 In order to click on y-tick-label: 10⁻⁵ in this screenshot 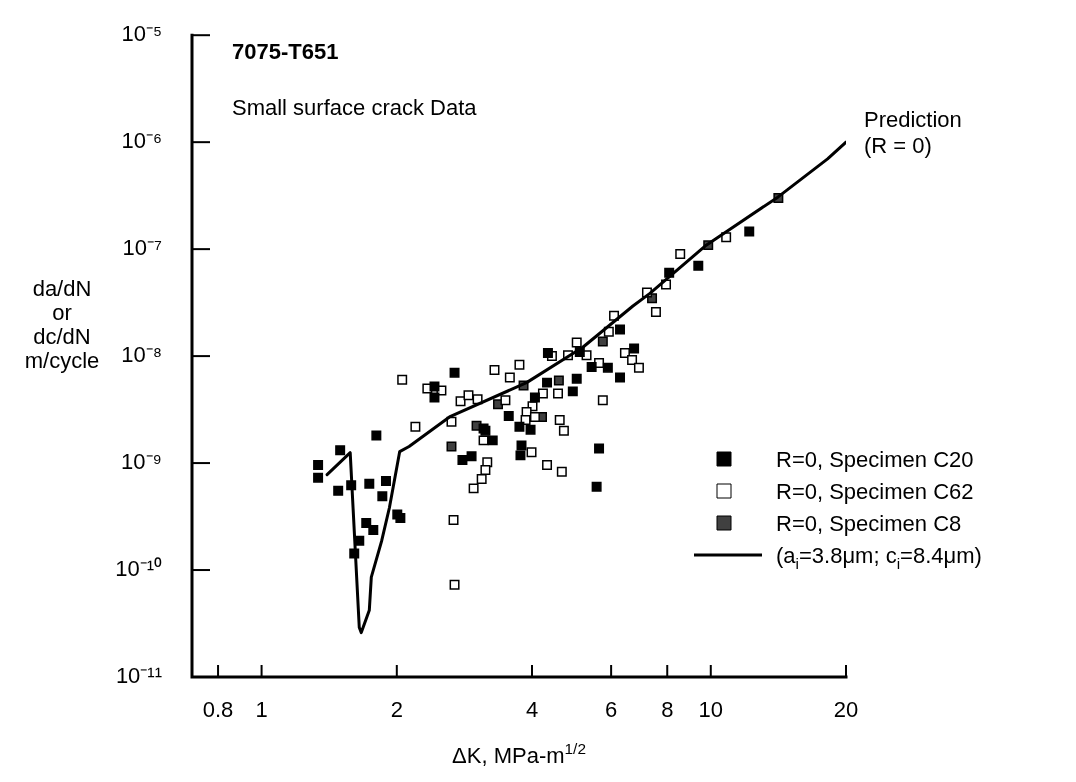, I will do `click(141, 34)`.